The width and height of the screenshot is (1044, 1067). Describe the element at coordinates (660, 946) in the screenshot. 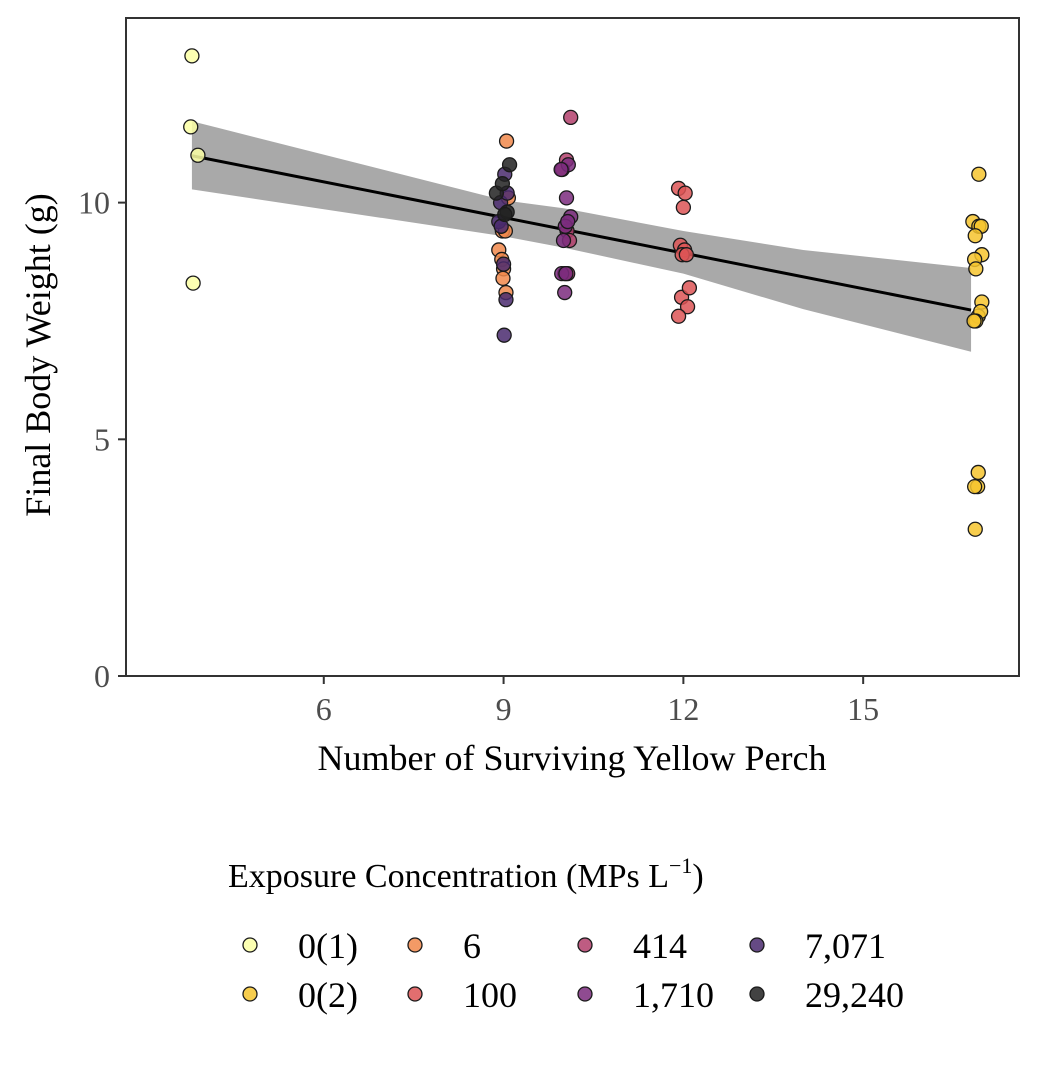

I see `legend-label: 414` at that location.